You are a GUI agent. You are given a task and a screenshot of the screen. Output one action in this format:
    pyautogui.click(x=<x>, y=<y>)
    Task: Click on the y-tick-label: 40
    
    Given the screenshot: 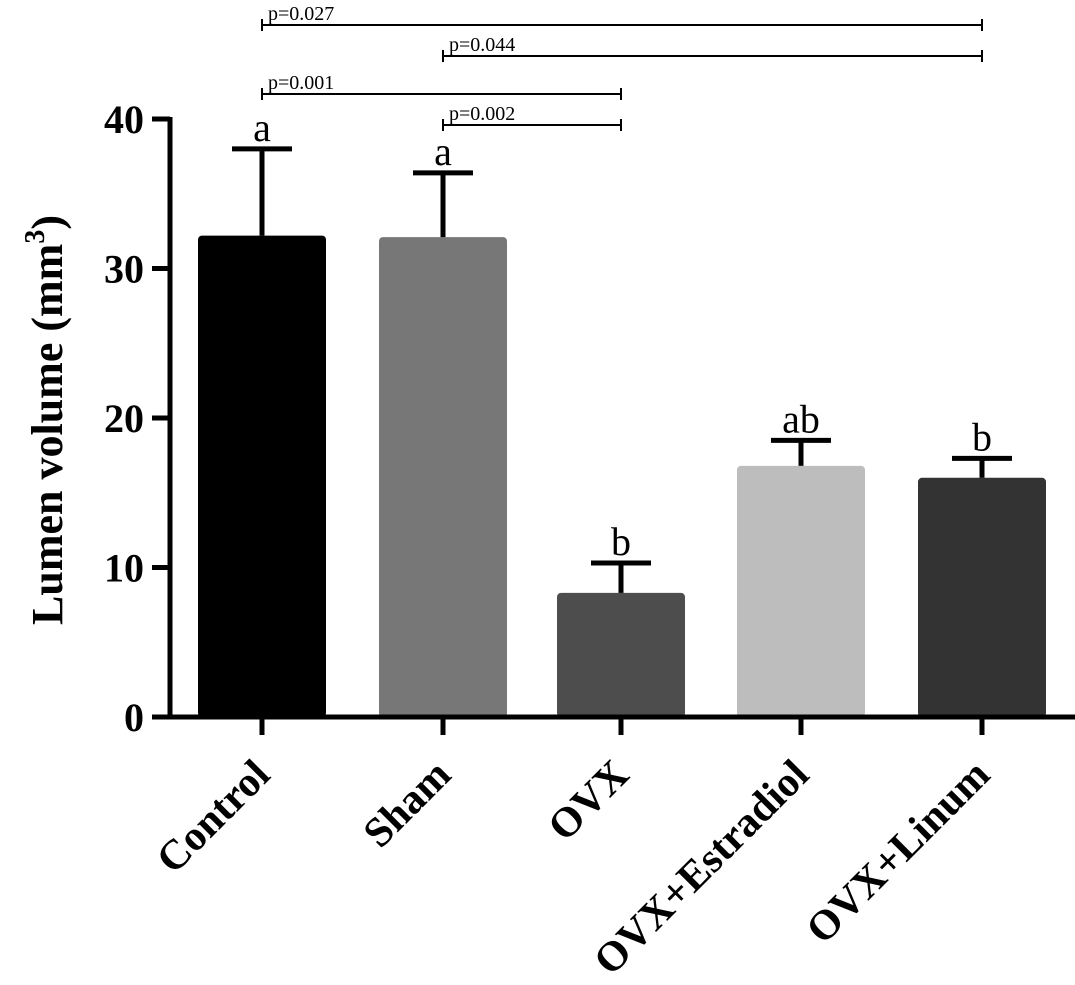 What is the action you would take?
    pyautogui.click(x=124, y=119)
    